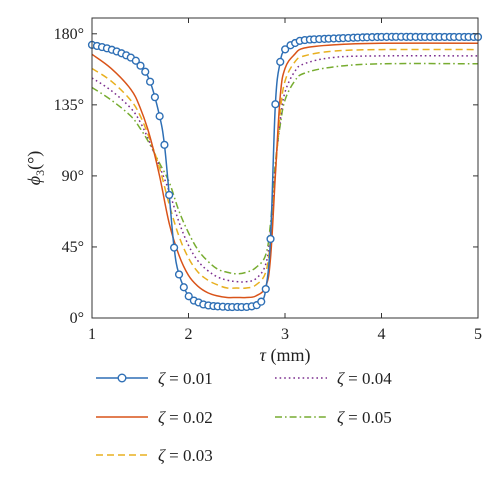 Image resolution: width=500 pixels, height=481 pixels. I want to click on x-tick-label: 1, so click(92, 334).